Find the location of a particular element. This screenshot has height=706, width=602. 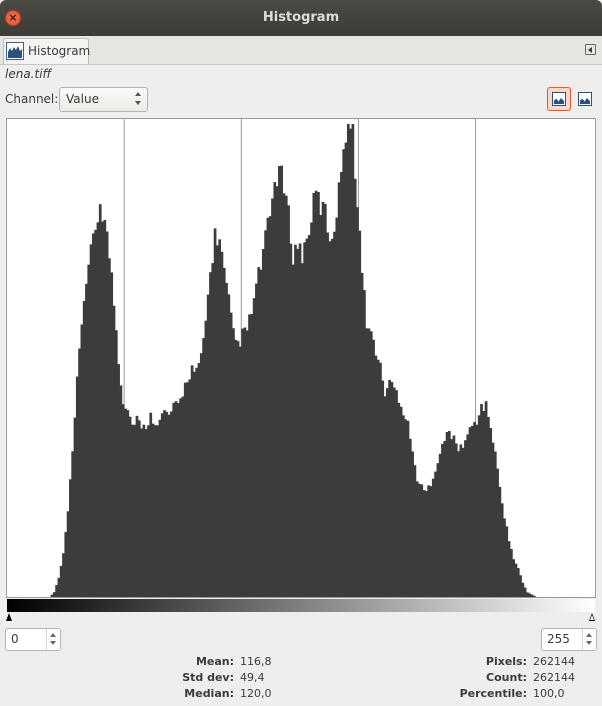

value-gradient-bar is located at coordinates (301, 605).